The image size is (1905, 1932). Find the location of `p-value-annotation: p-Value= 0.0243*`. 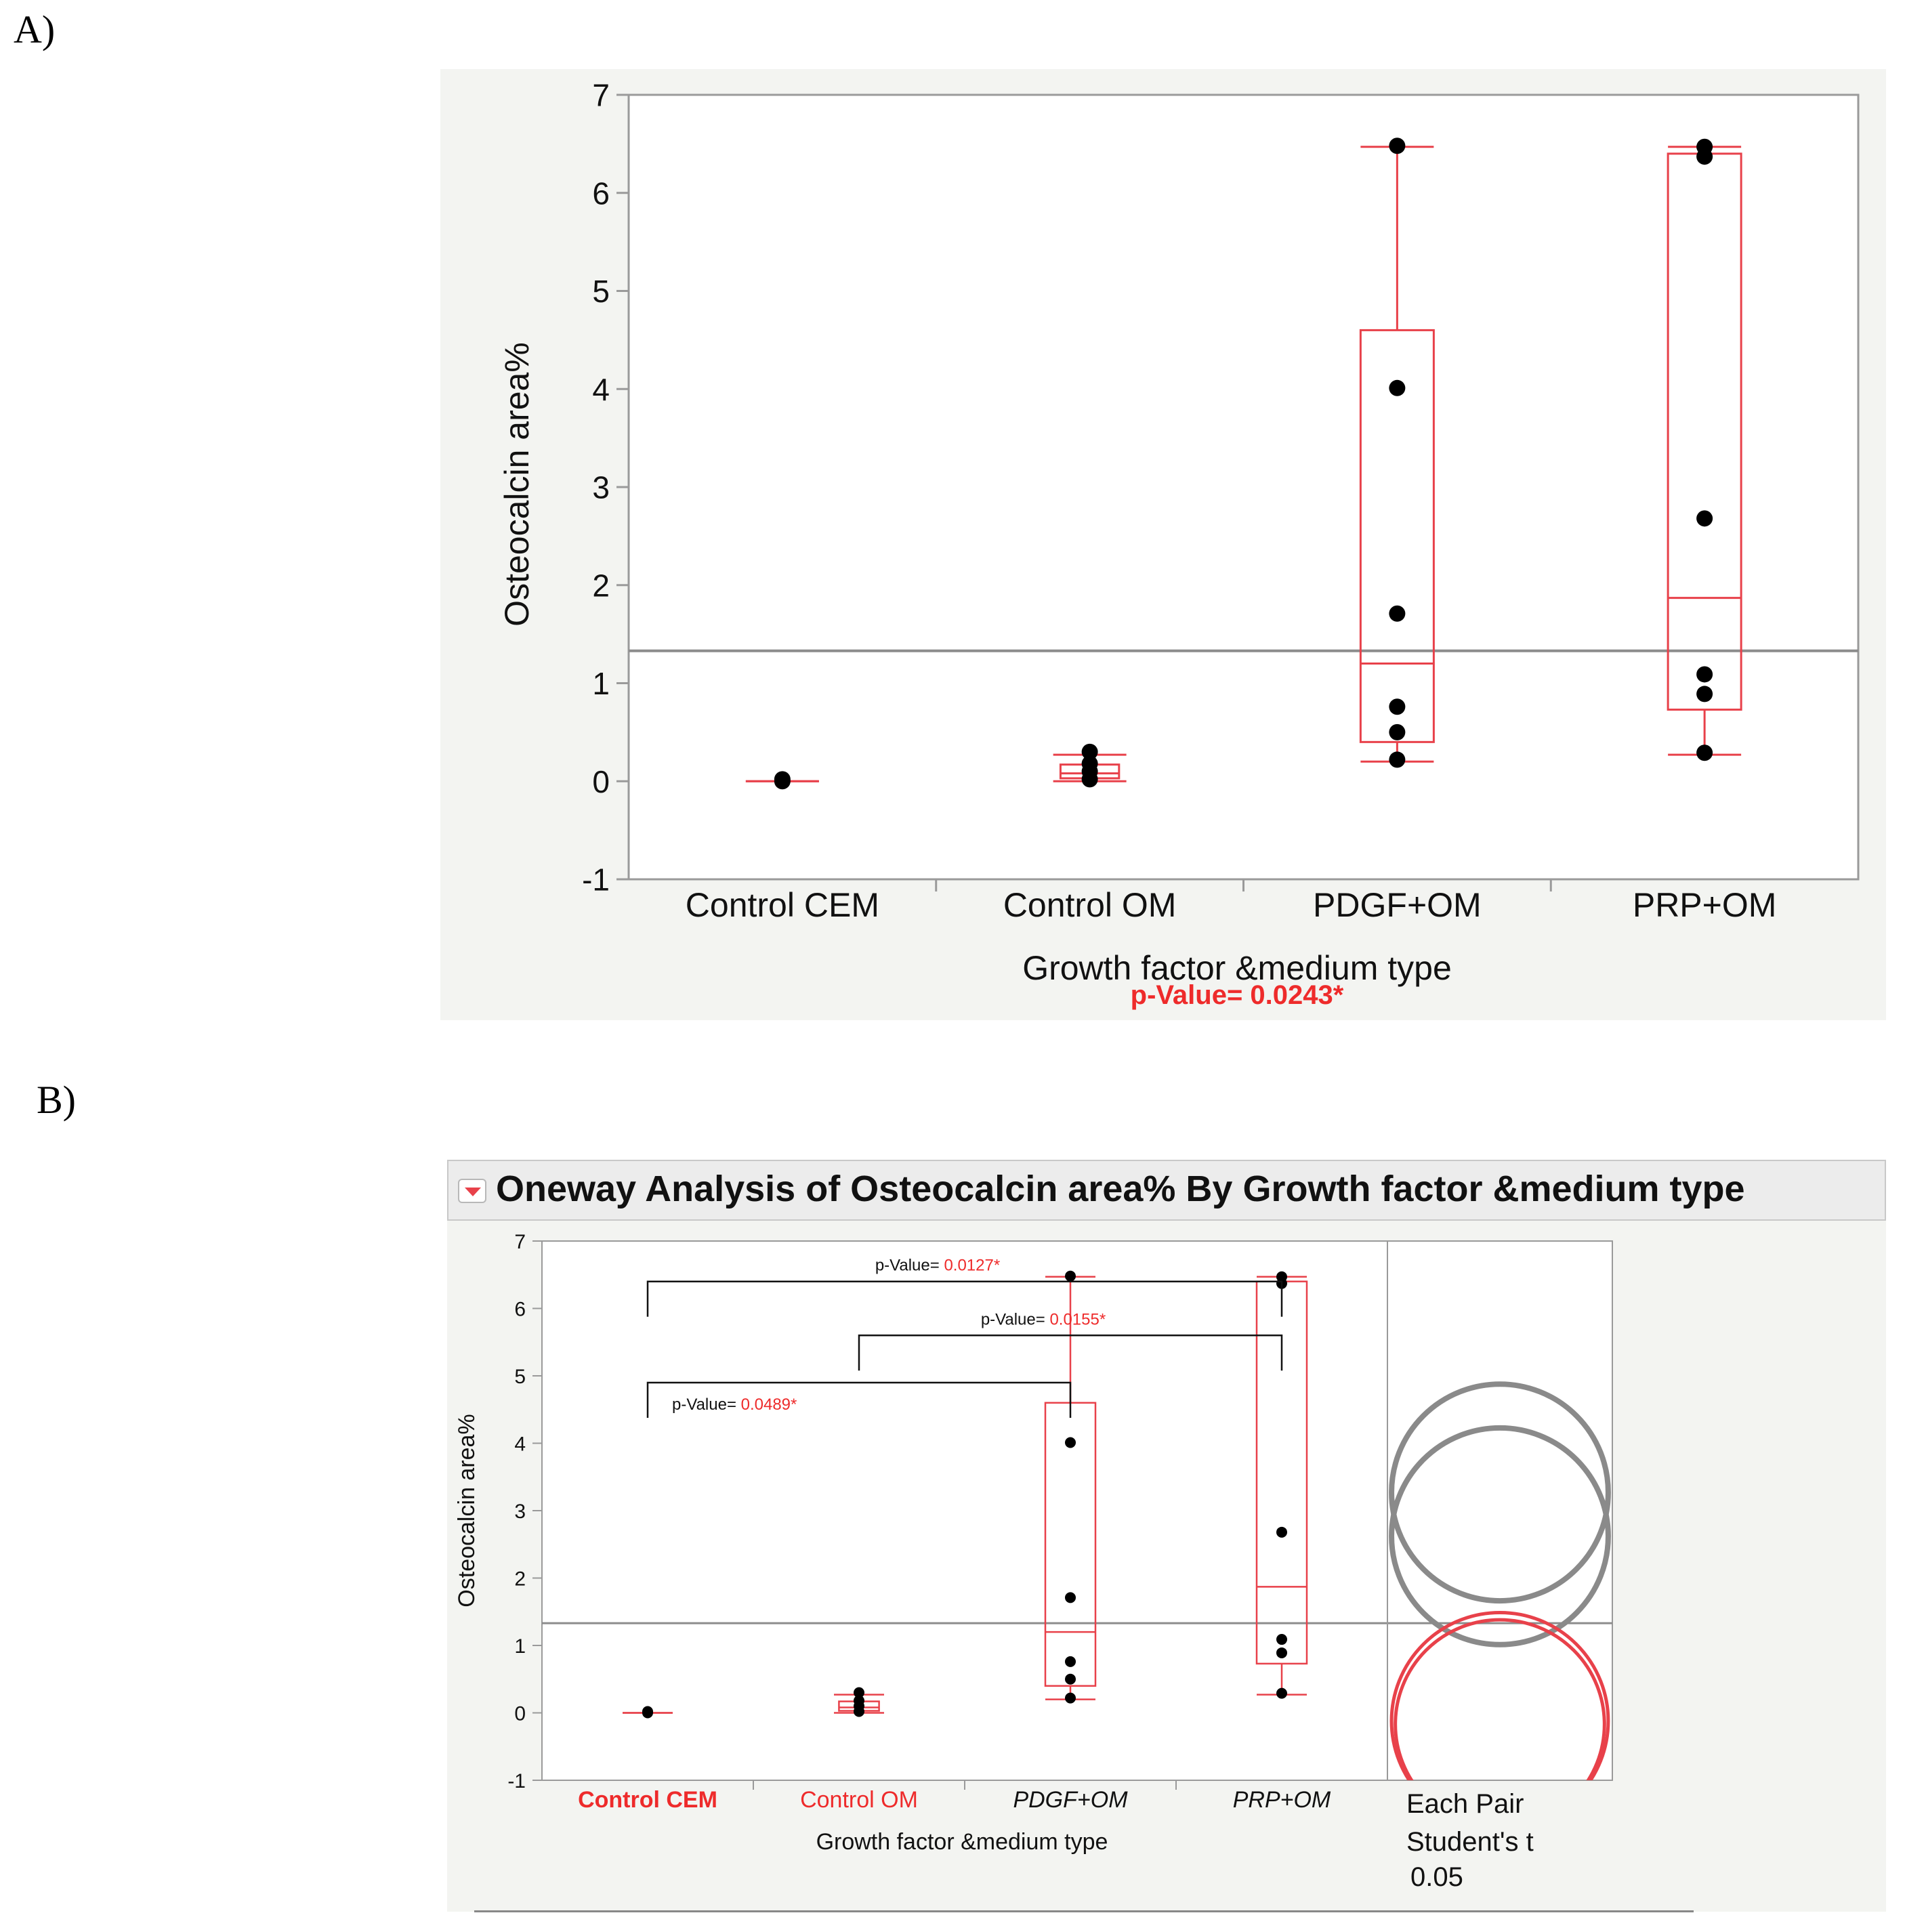

p-value-annotation: p-Value= 0.0243* is located at coordinates (1237, 995).